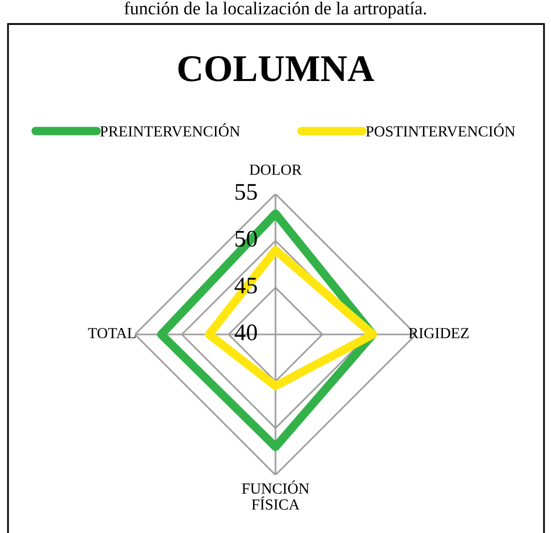 Image resolution: width=551 pixels, height=533 pixels. What do you see at coordinates (276, 69) in the screenshot?
I see `chart-title: COLUMNA` at bounding box center [276, 69].